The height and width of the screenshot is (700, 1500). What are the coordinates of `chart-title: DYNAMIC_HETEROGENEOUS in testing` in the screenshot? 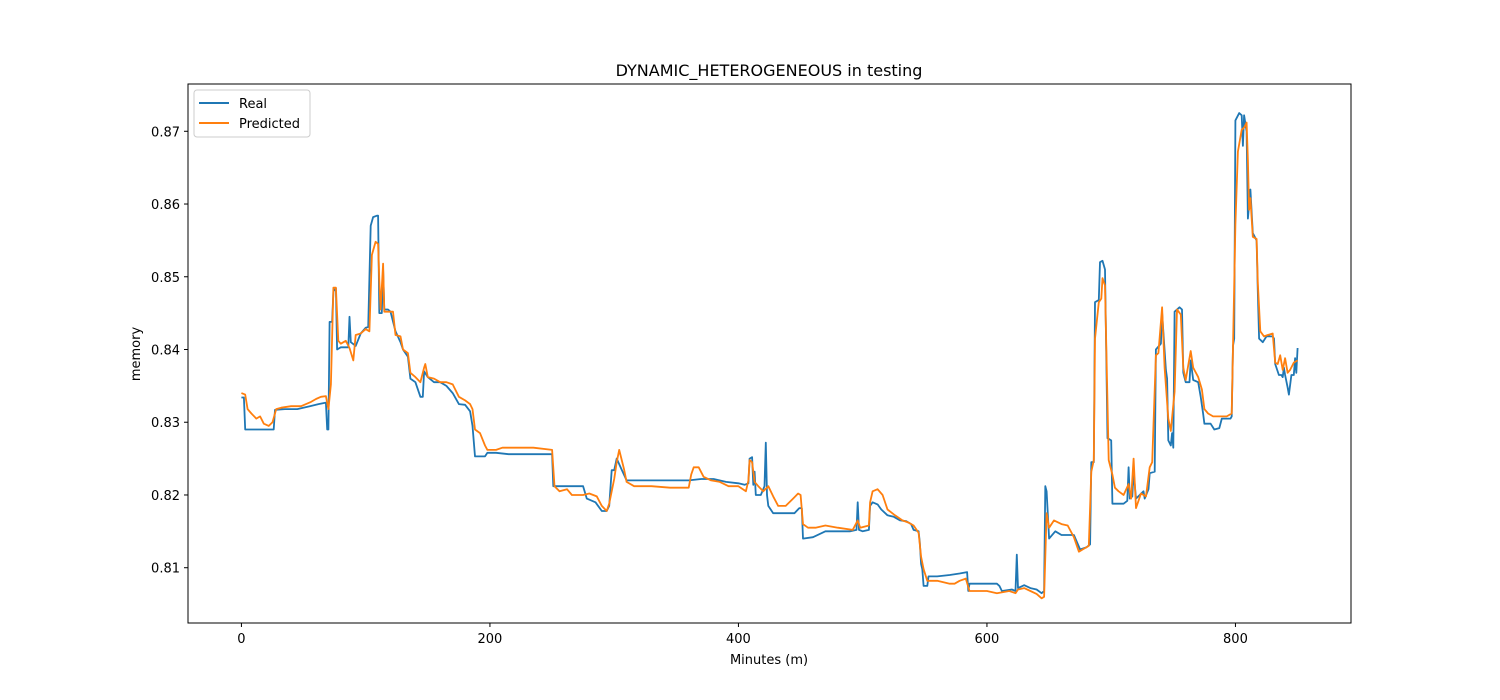 It's located at (769, 71).